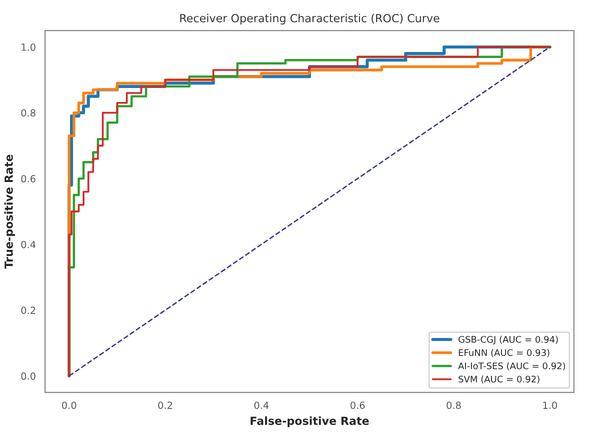 Image resolution: width=601 pixels, height=436 pixels. What do you see at coordinates (10, 211) in the screenshot?
I see `y-axis-title: True-positive Rate` at bounding box center [10, 211].